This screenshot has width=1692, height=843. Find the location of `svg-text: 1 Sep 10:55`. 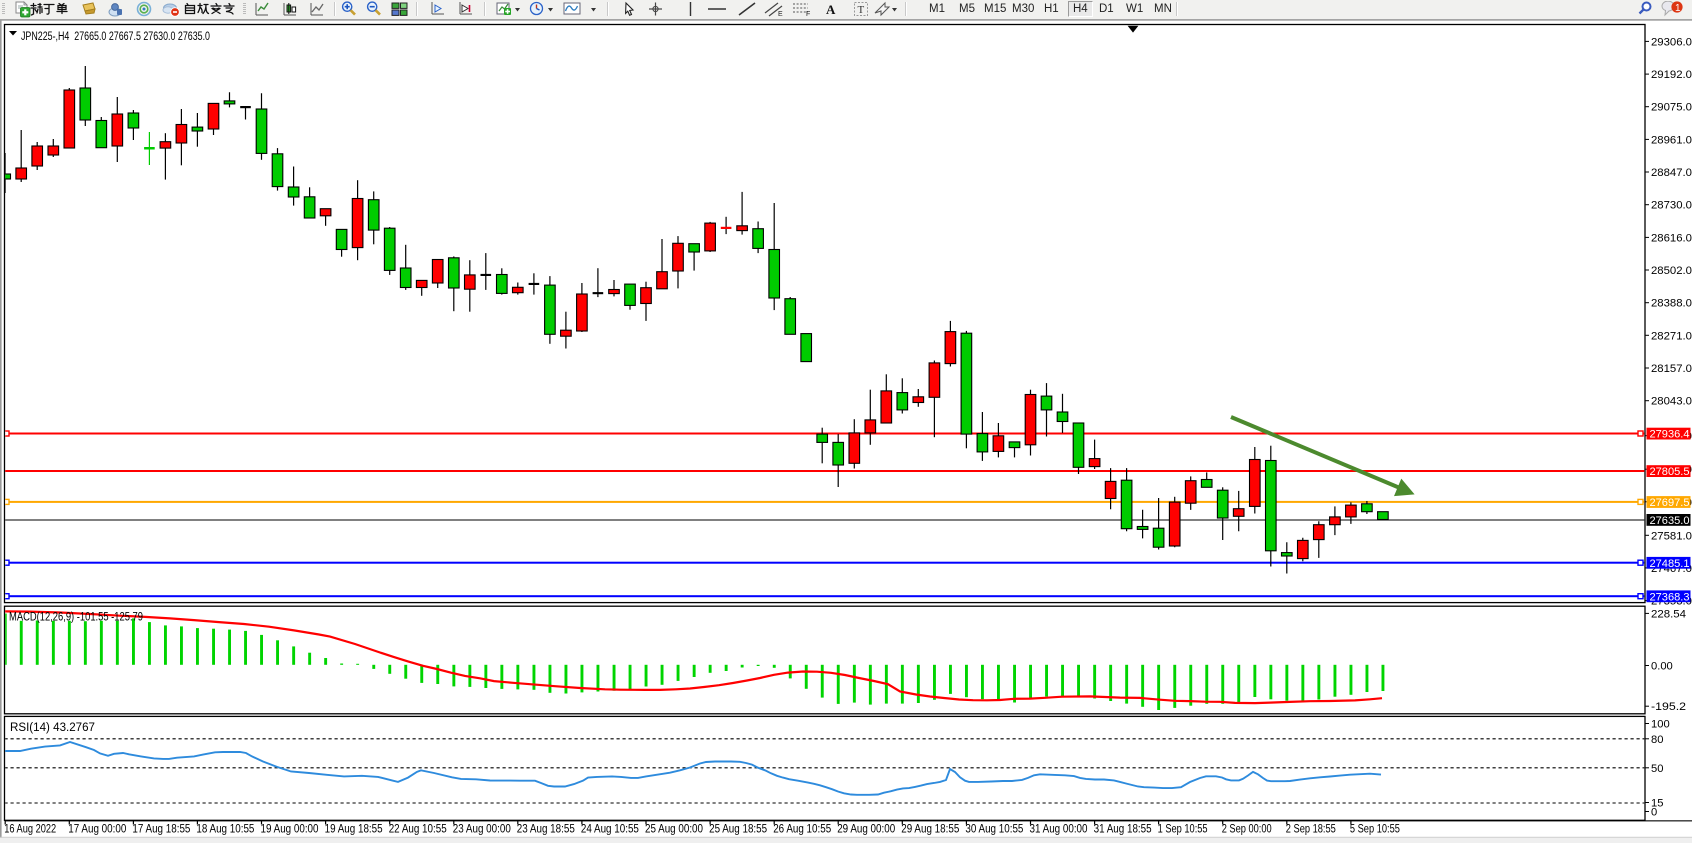

svg-text: 1 Sep 10:55 is located at coordinates (1183, 830).